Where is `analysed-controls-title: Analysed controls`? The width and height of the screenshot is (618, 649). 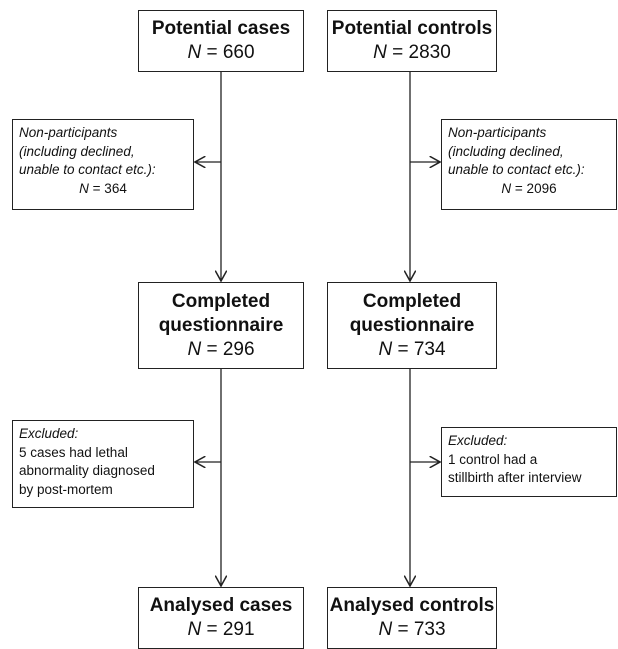
analysed-controls-title: Analysed controls is located at coordinates (412, 605).